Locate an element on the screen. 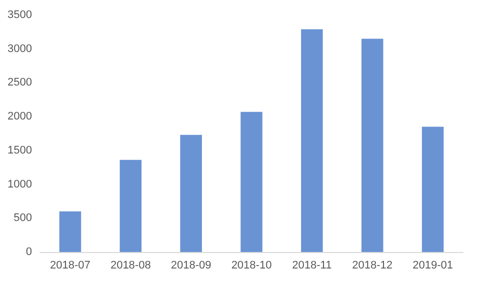 This screenshot has height=284, width=481. y-tick-label: 3000 is located at coordinates (20, 48).